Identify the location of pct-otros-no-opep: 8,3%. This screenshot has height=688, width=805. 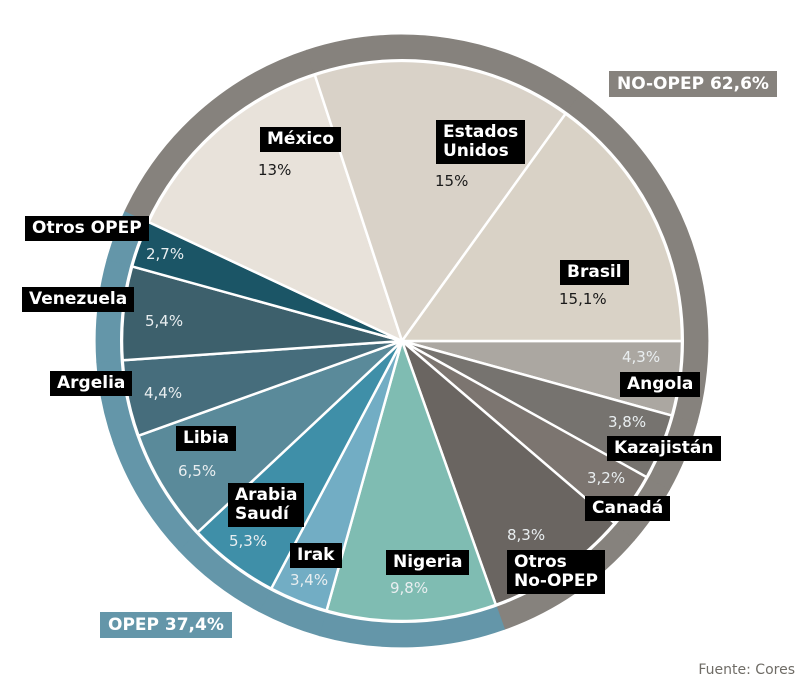
(526, 535).